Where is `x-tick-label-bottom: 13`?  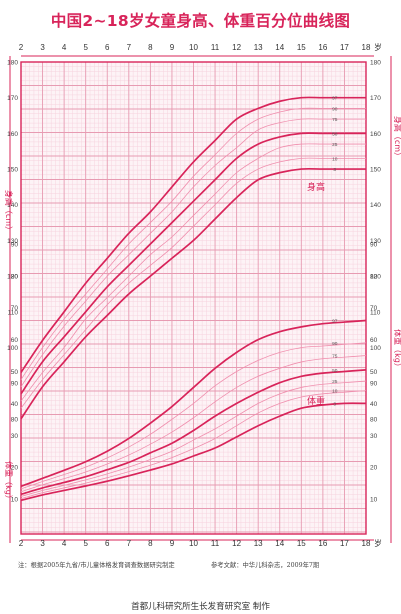
x-tick-label-bottom: 13 is located at coordinates (258, 543).